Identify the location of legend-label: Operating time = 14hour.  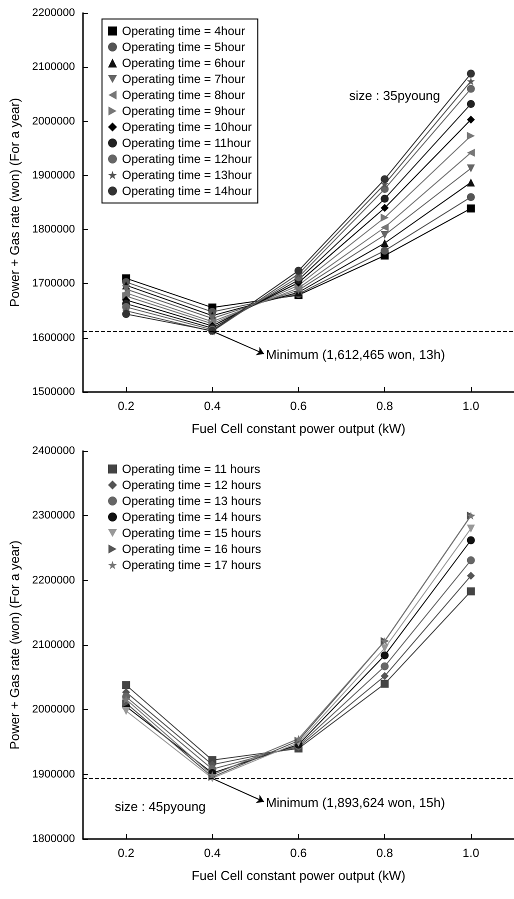
(187, 191).